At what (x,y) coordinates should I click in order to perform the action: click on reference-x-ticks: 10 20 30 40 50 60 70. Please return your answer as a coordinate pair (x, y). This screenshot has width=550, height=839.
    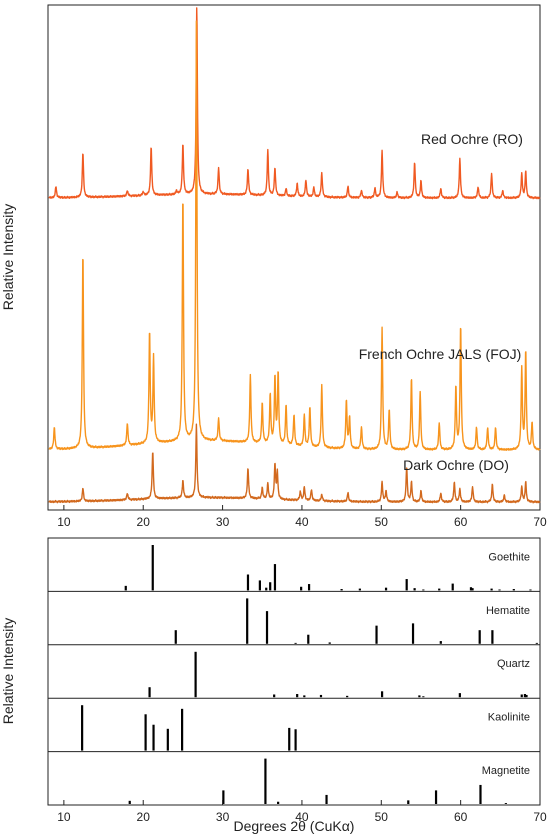
    Looking at the image, I should click on (302, 812).